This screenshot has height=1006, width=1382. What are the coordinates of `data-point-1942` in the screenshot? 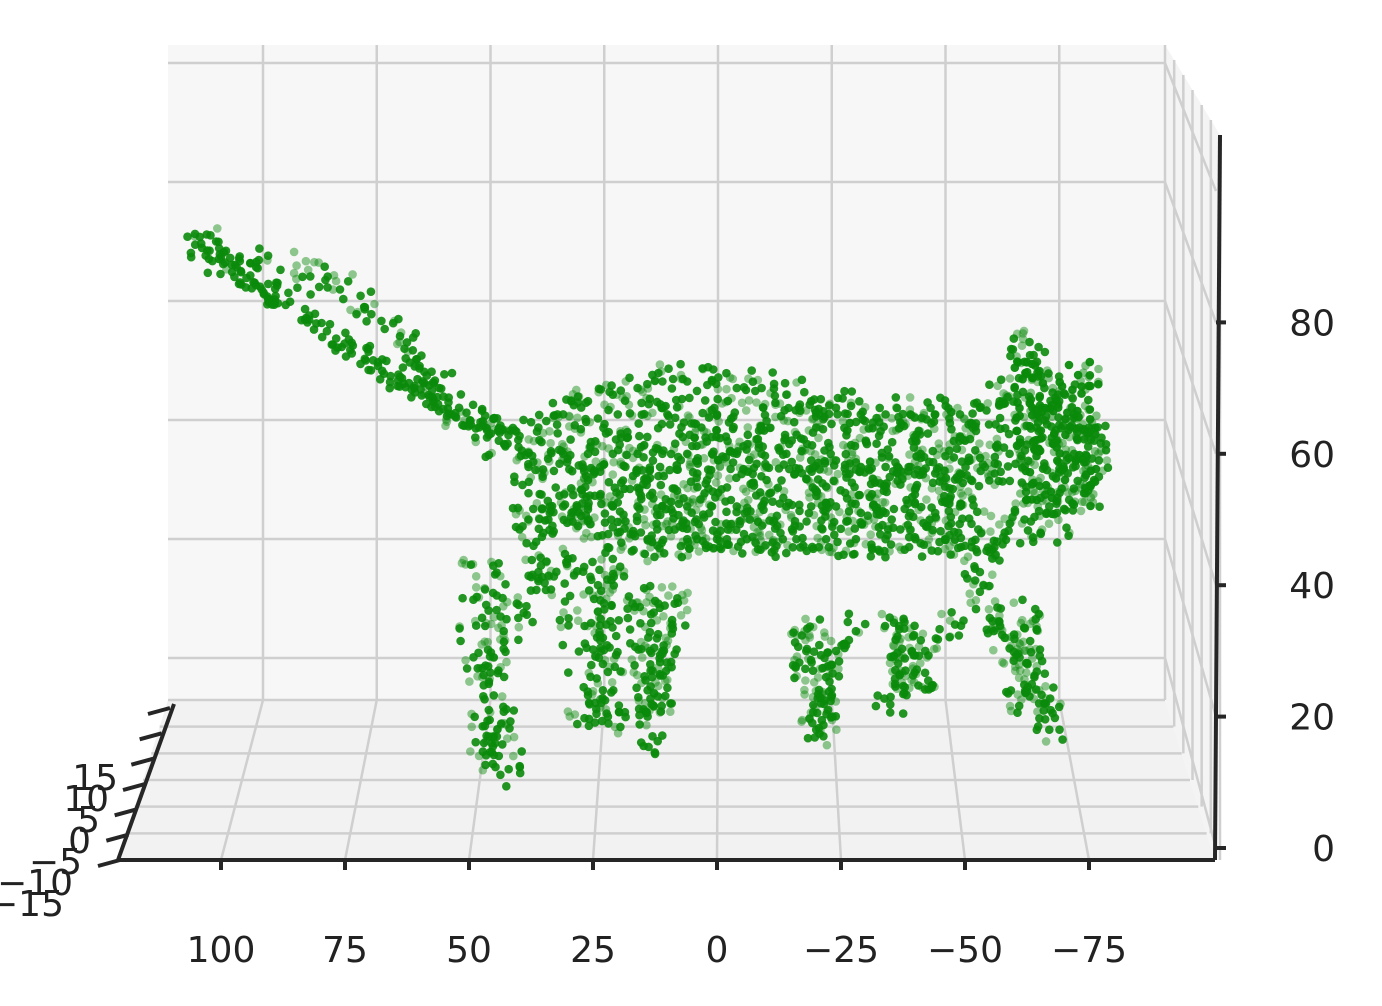 It's located at (988, 477).